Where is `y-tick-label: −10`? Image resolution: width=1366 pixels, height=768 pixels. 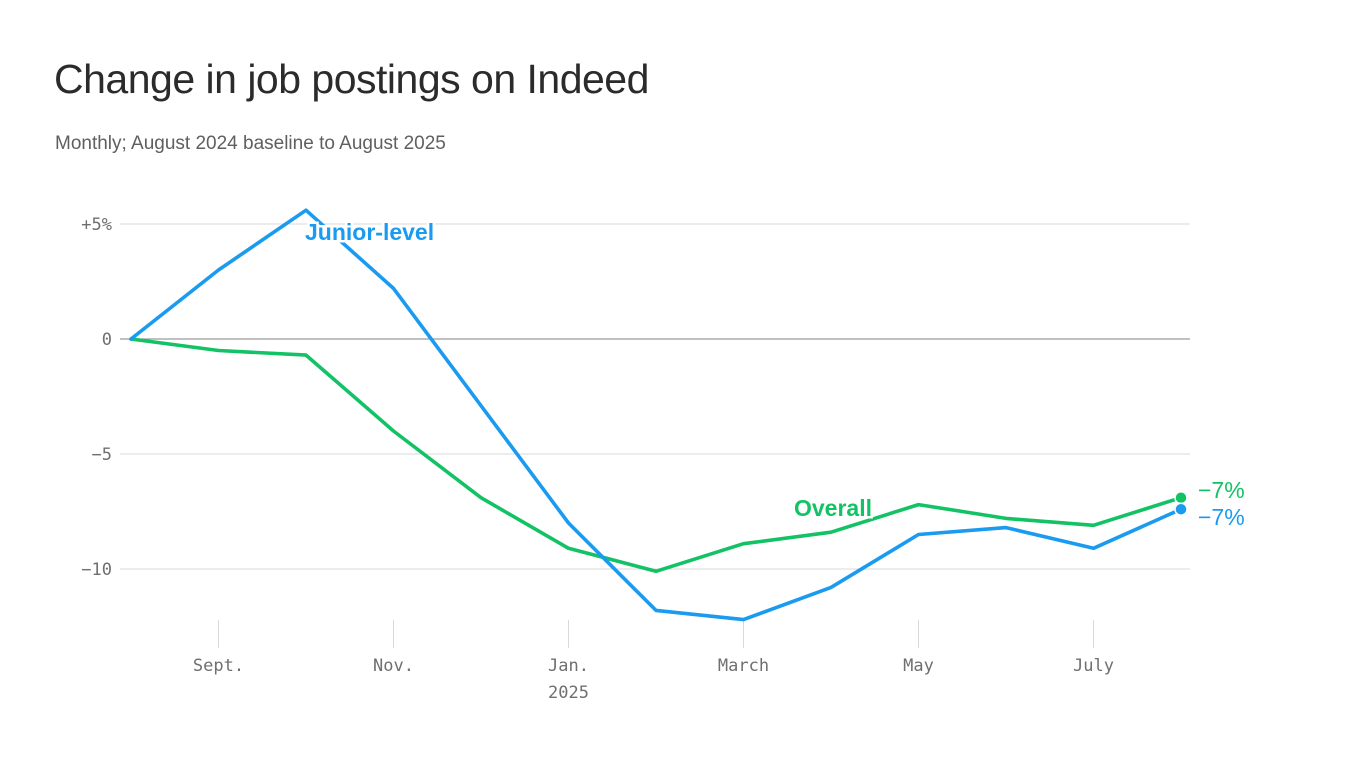
y-tick-label: −10 is located at coordinates (96, 570).